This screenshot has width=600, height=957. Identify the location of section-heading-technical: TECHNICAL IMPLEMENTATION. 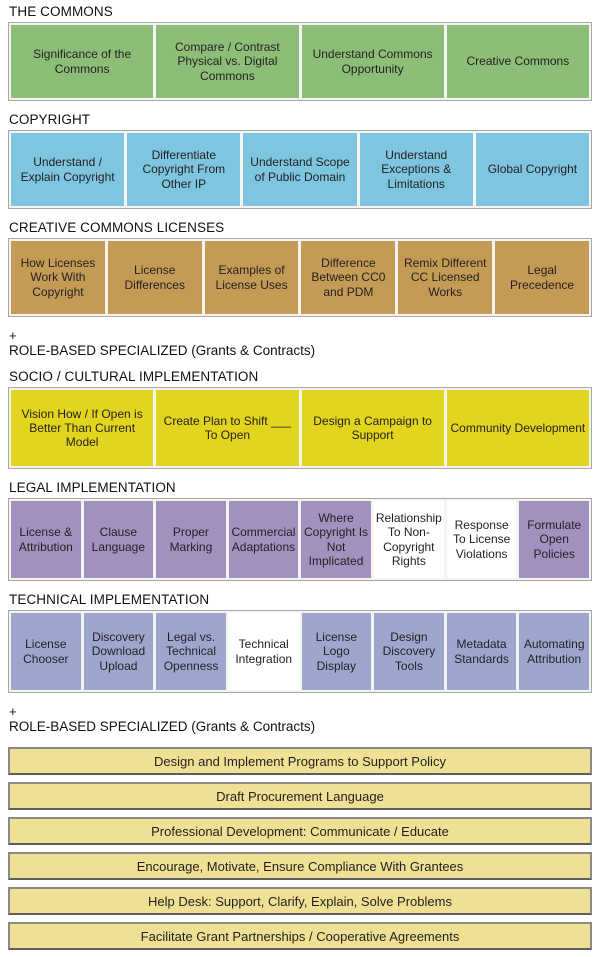
(109, 599).